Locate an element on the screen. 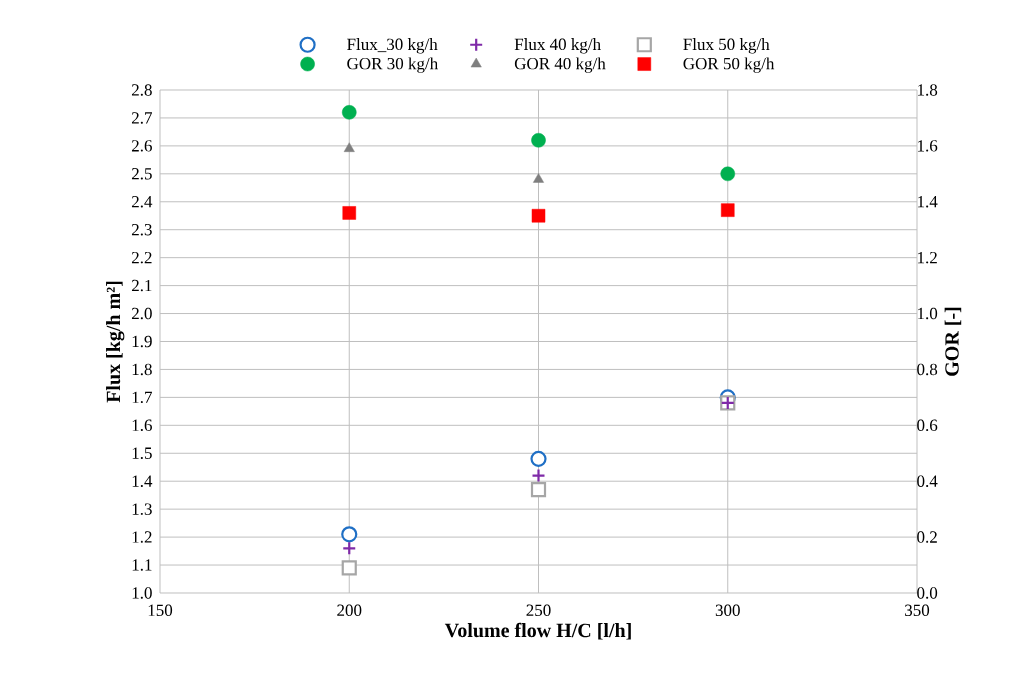 The width and height of the screenshot is (1030, 679). legend-label: Flux 50 kg/h is located at coordinates (726, 46).